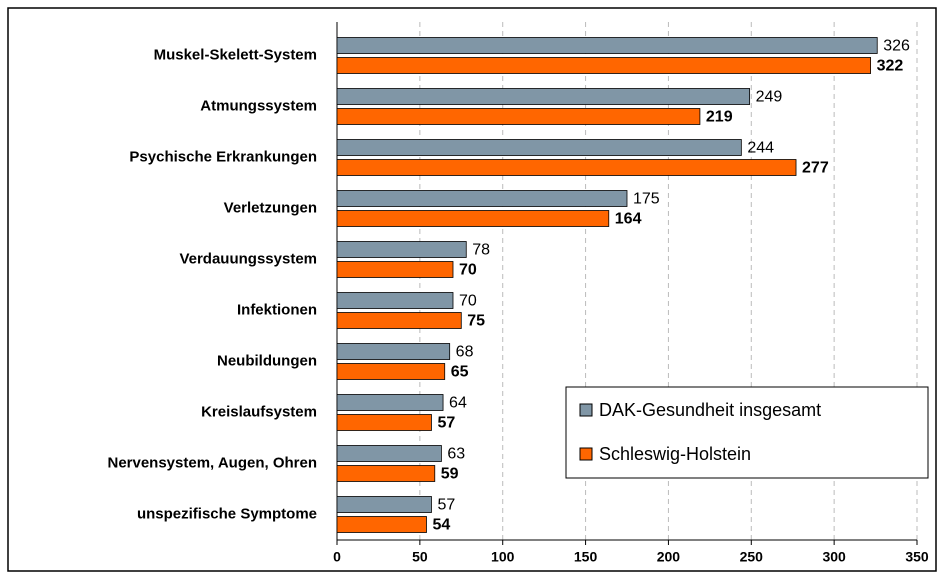  I want to click on x-tick-label: 200, so click(669, 557).